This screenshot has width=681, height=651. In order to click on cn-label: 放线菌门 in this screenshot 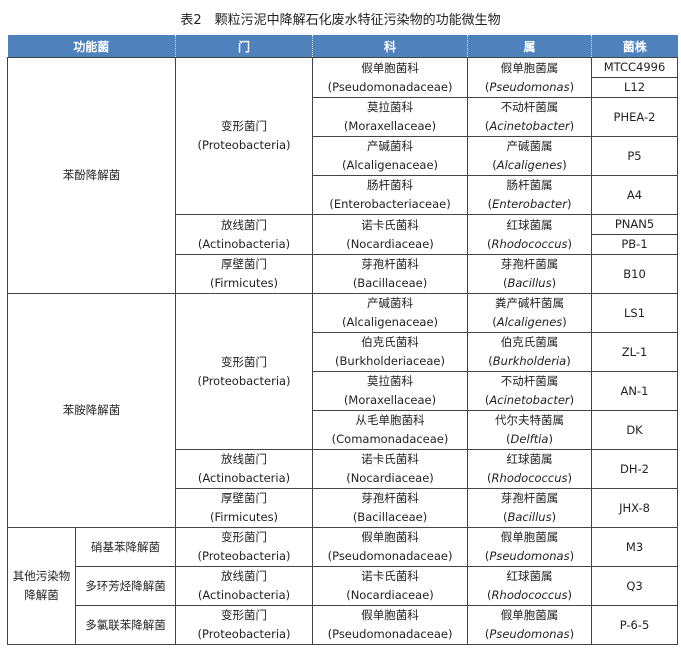, I will do `click(244, 224)`.